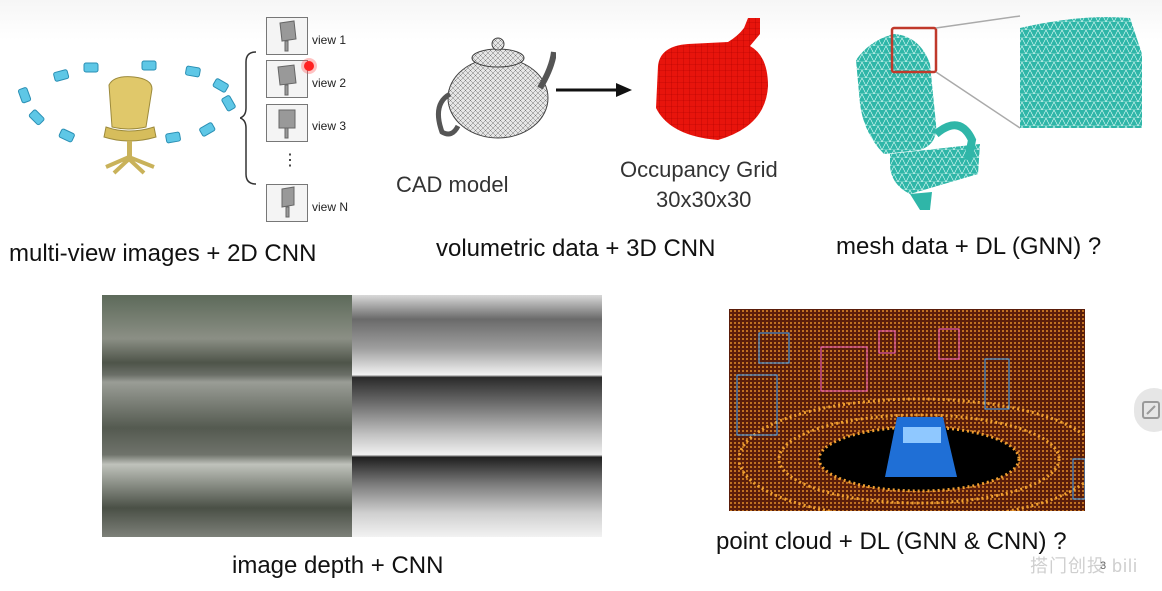 The width and height of the screenshot is (1162, 591). What do you see at coordinates (576, 248) in the screenshot?
I see `caption-volumetric: volumetric data + 3D CNN` at bounding box center [576, 248].